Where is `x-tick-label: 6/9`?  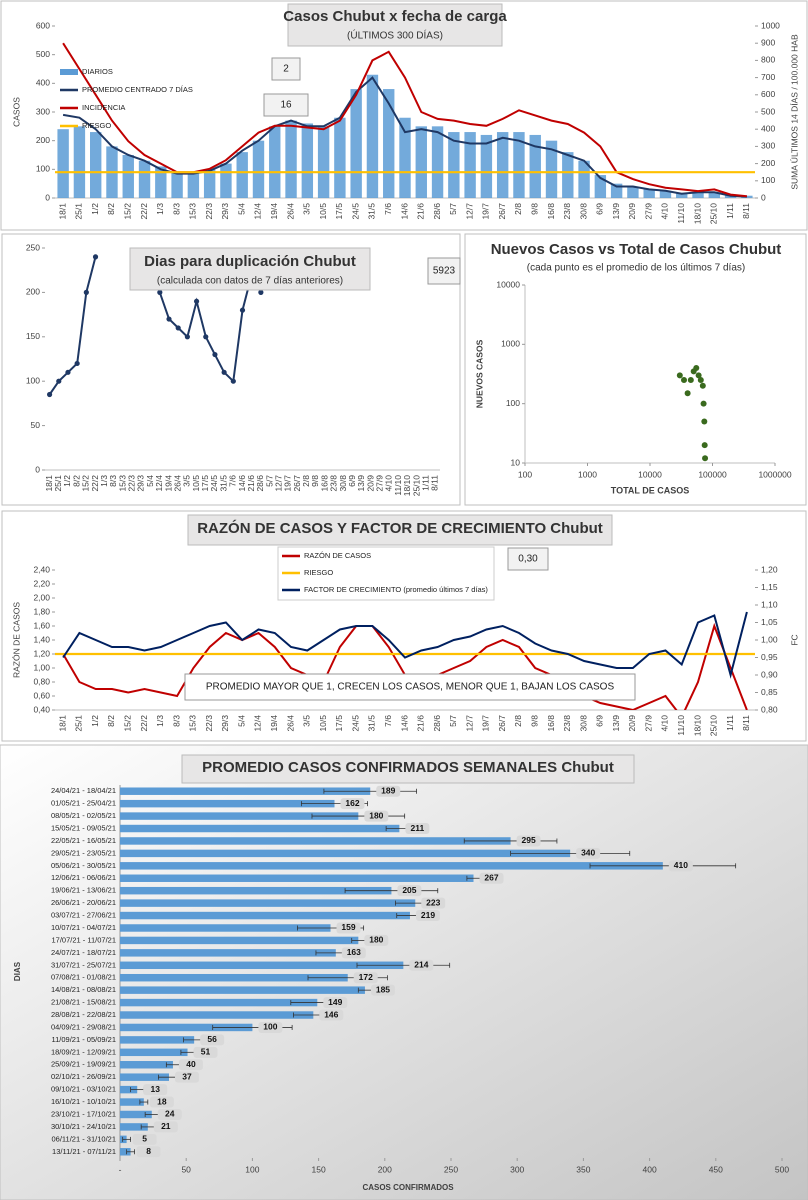
x-tick-label: 6/9 is located at coordinates (600, 721).